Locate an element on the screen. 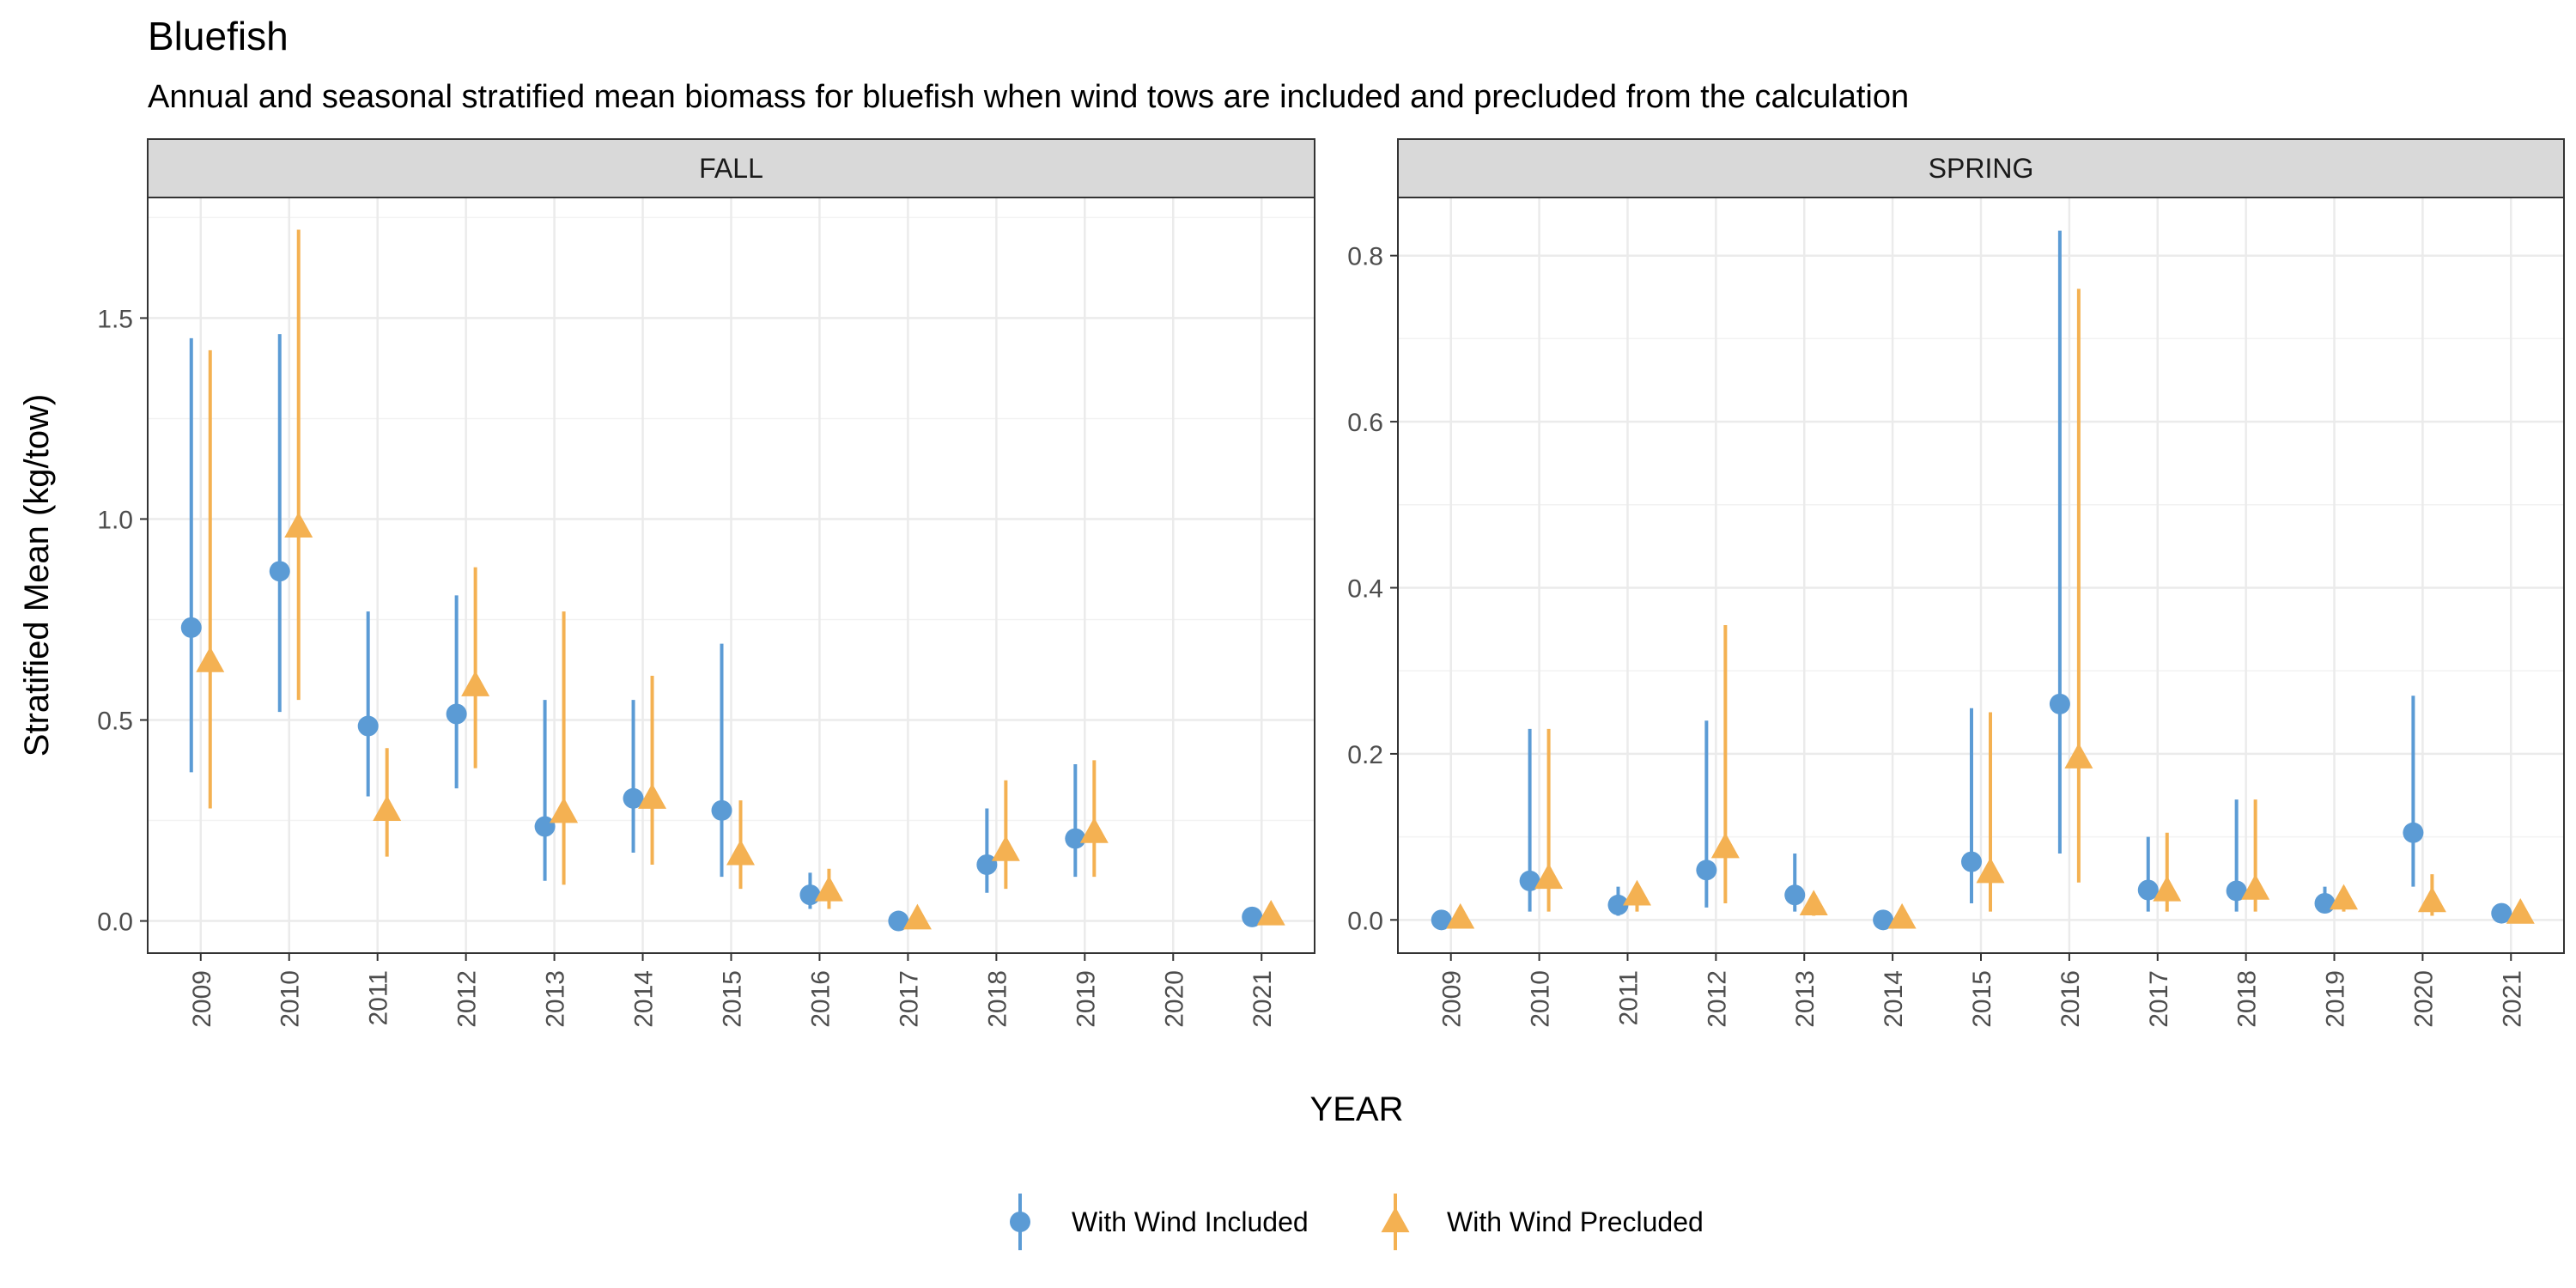  y-tick-label: 0.2 is located at coordinates (1365, 755).